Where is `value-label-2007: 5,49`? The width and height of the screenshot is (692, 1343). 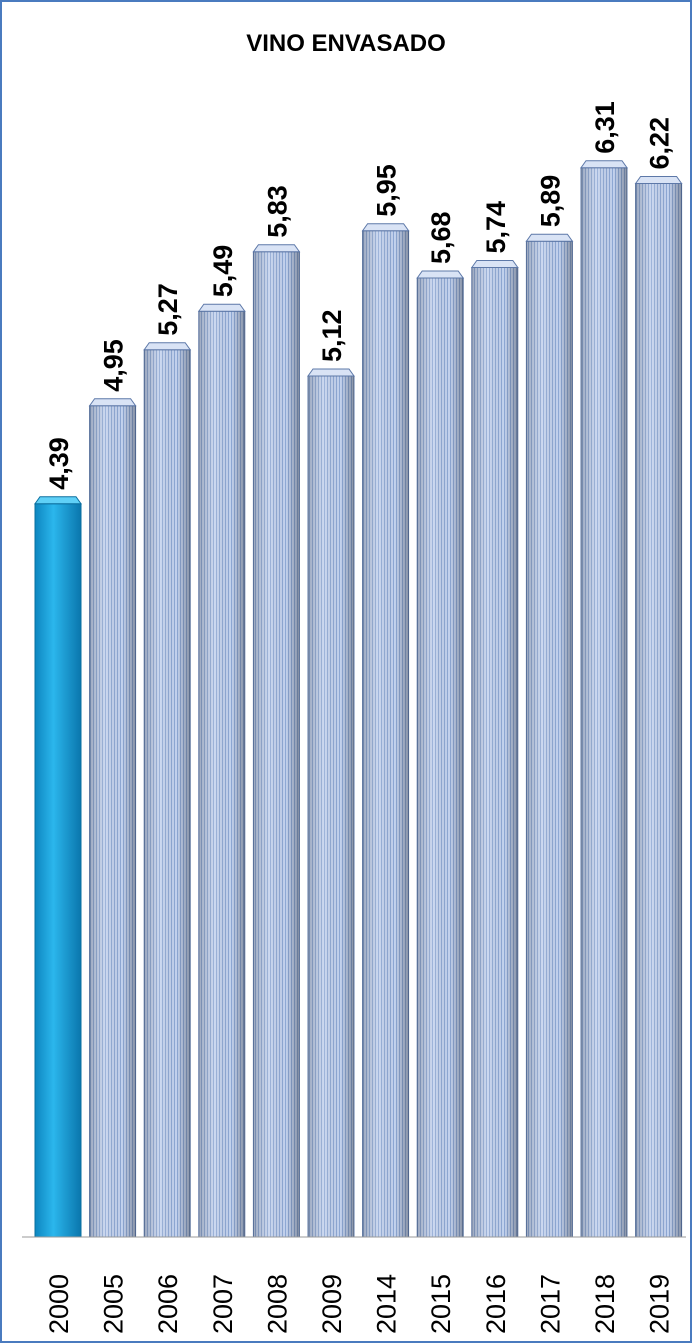 value-label-2007: 5,49 is located at coordinates (223, 271).